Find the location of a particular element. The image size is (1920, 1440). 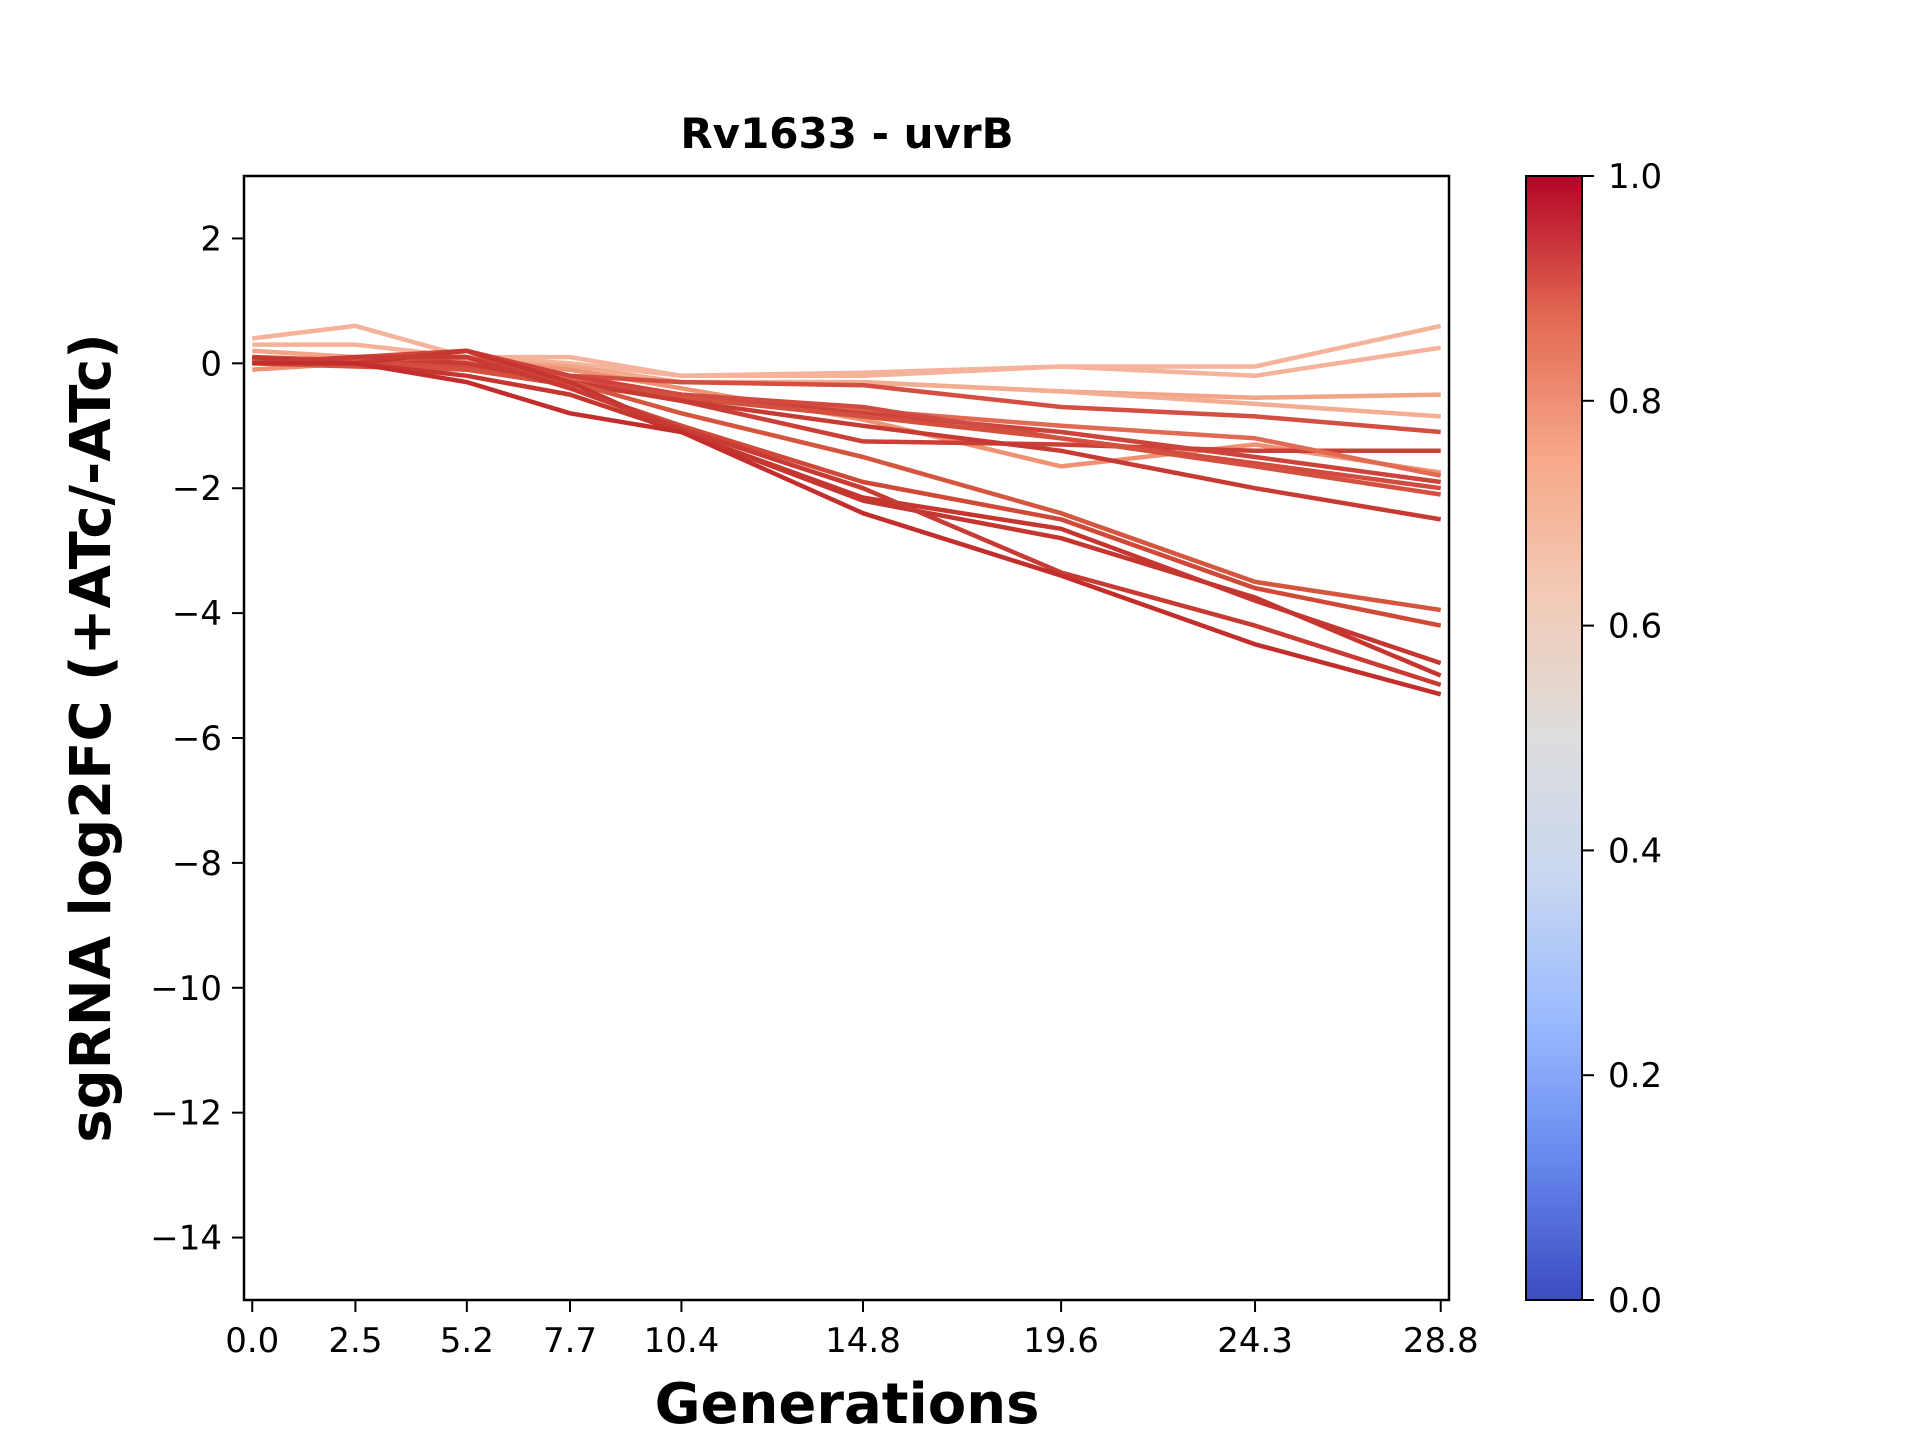

x-tick-label: 19.6 is located at coordinates (1061, 1341).